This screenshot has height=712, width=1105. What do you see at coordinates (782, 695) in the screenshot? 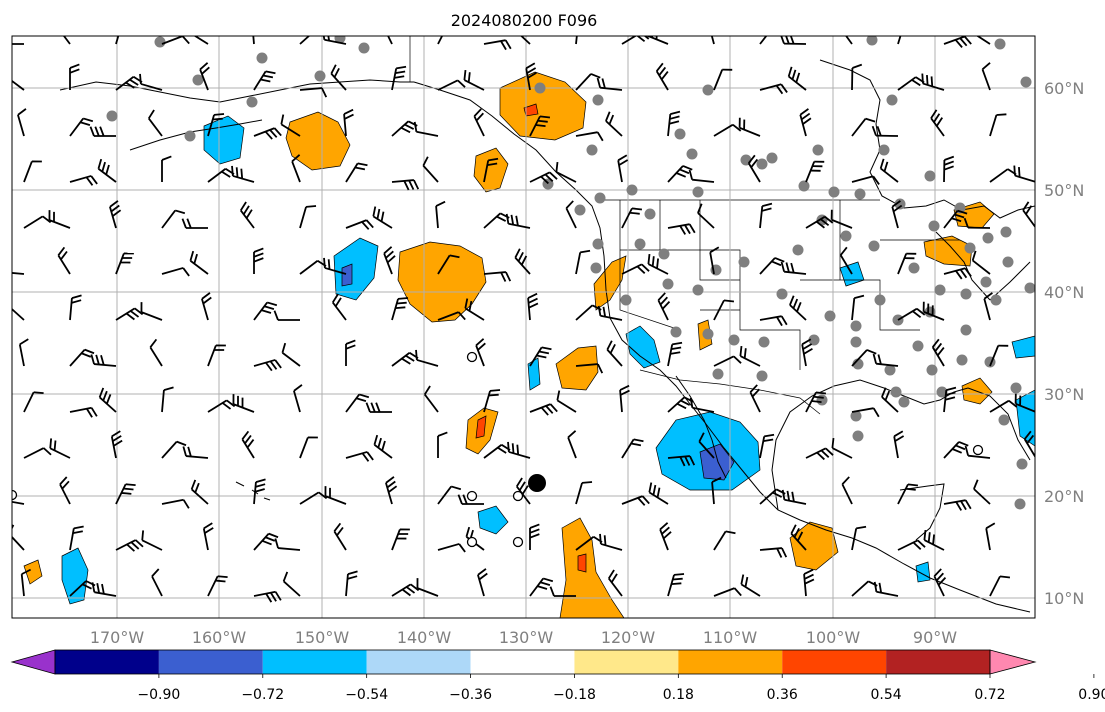
I see `colorbar-tick-label: 0.36` at bounding box center [782, 695].